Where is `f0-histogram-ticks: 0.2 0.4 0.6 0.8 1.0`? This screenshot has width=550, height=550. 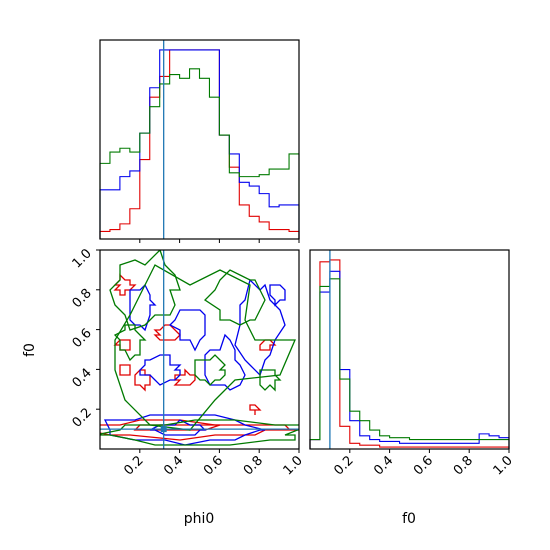
f0-histogram-ticks: 0.2 0.4 0.6 0.8 1.0 is located at coordinates (423, 463).